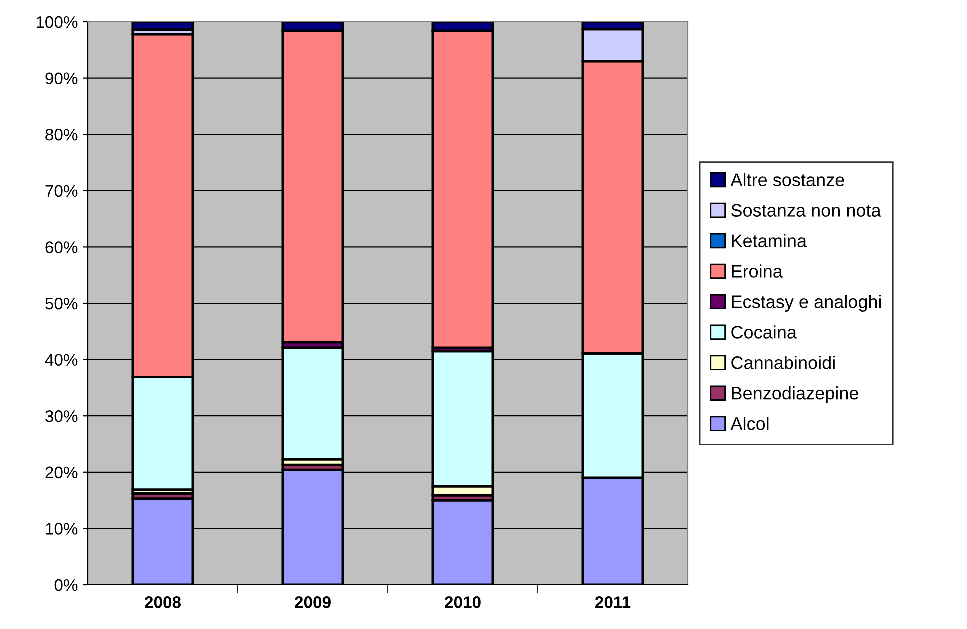 The height and width of the screenshot is (629, 967). Describe the element at coordinates (62, 248) in the screenshot. I see `y-tick-label: 60%` at that location.